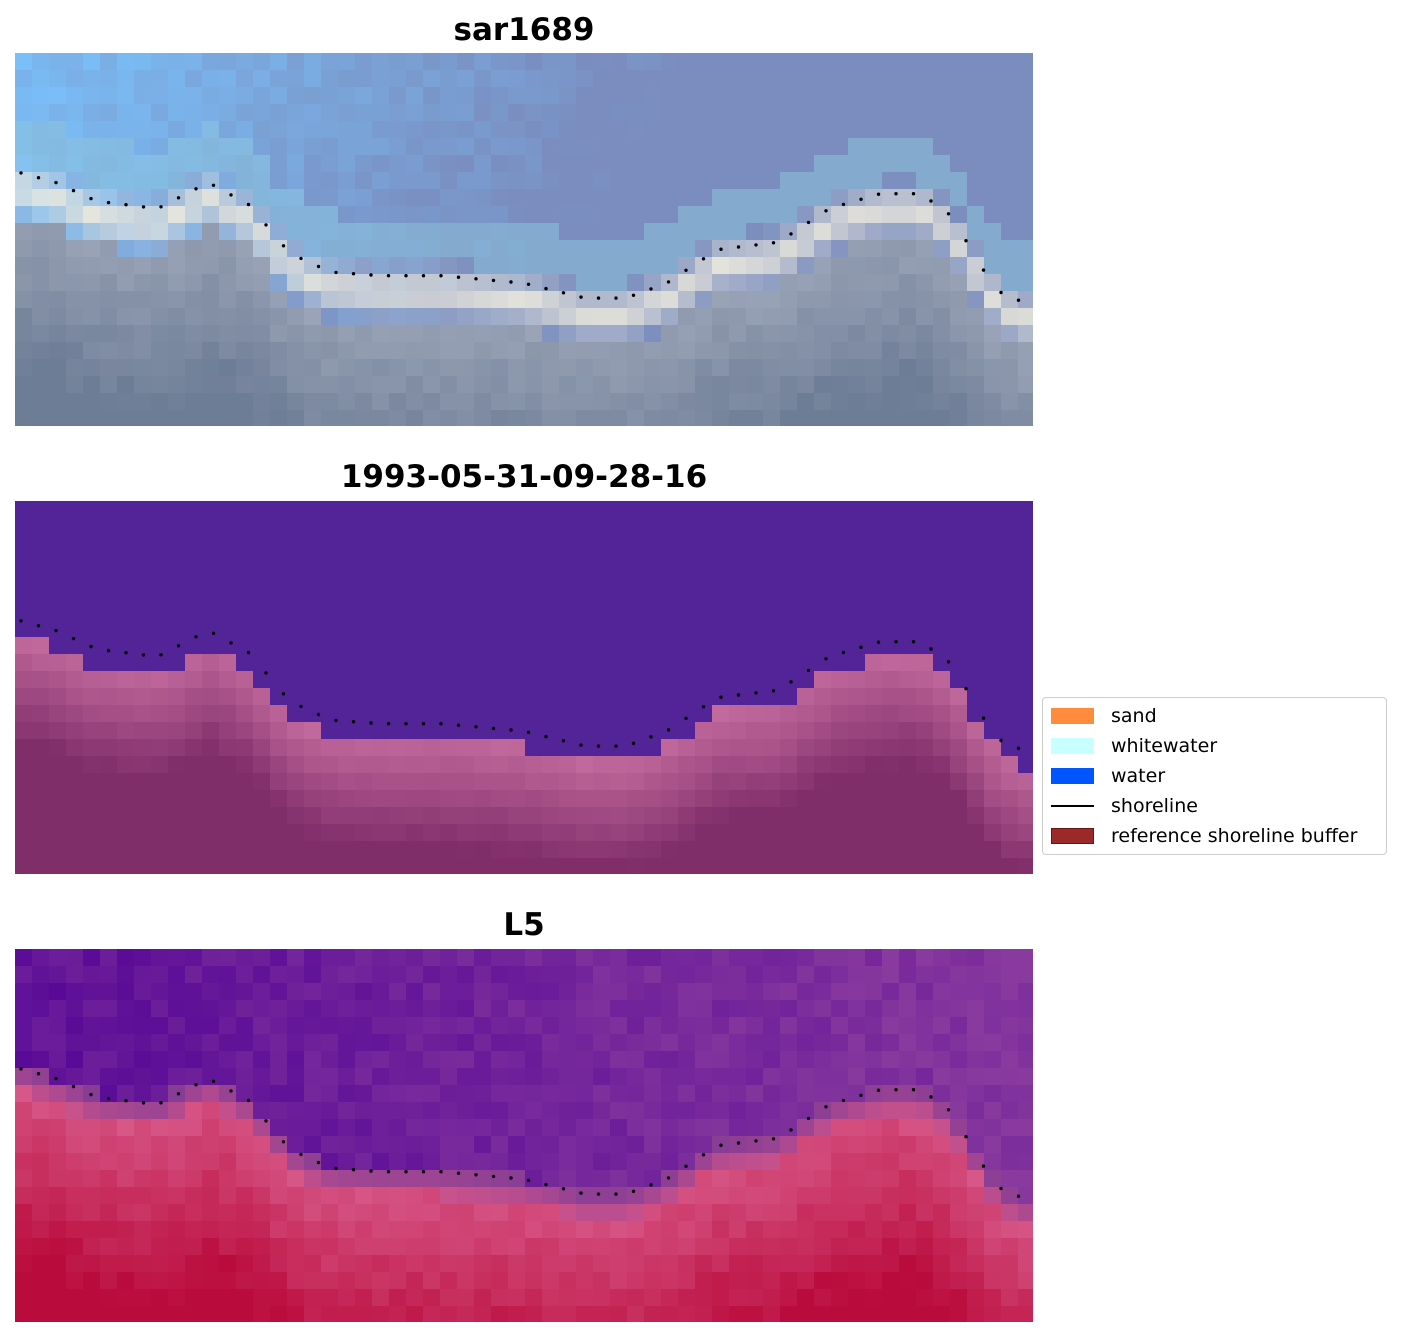 The height and width of the screenshot is (1337, 1404). What do you see at coordinates (1134, 746) in the screenshot?
I see `legend-item-whitewater: whitewater` at bounding box center [1134, 746].